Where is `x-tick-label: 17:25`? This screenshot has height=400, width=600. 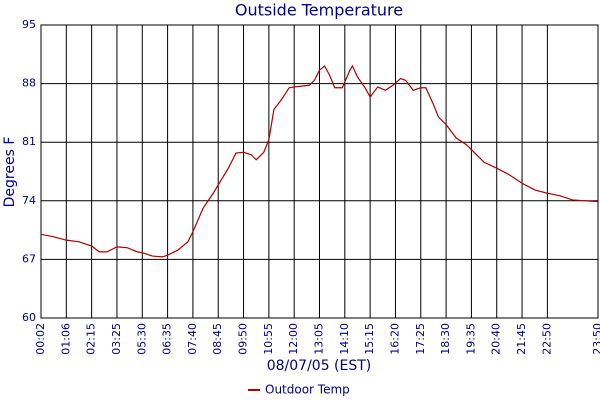 x-tick-label: 17:25 is located at coordinates (420, 339).